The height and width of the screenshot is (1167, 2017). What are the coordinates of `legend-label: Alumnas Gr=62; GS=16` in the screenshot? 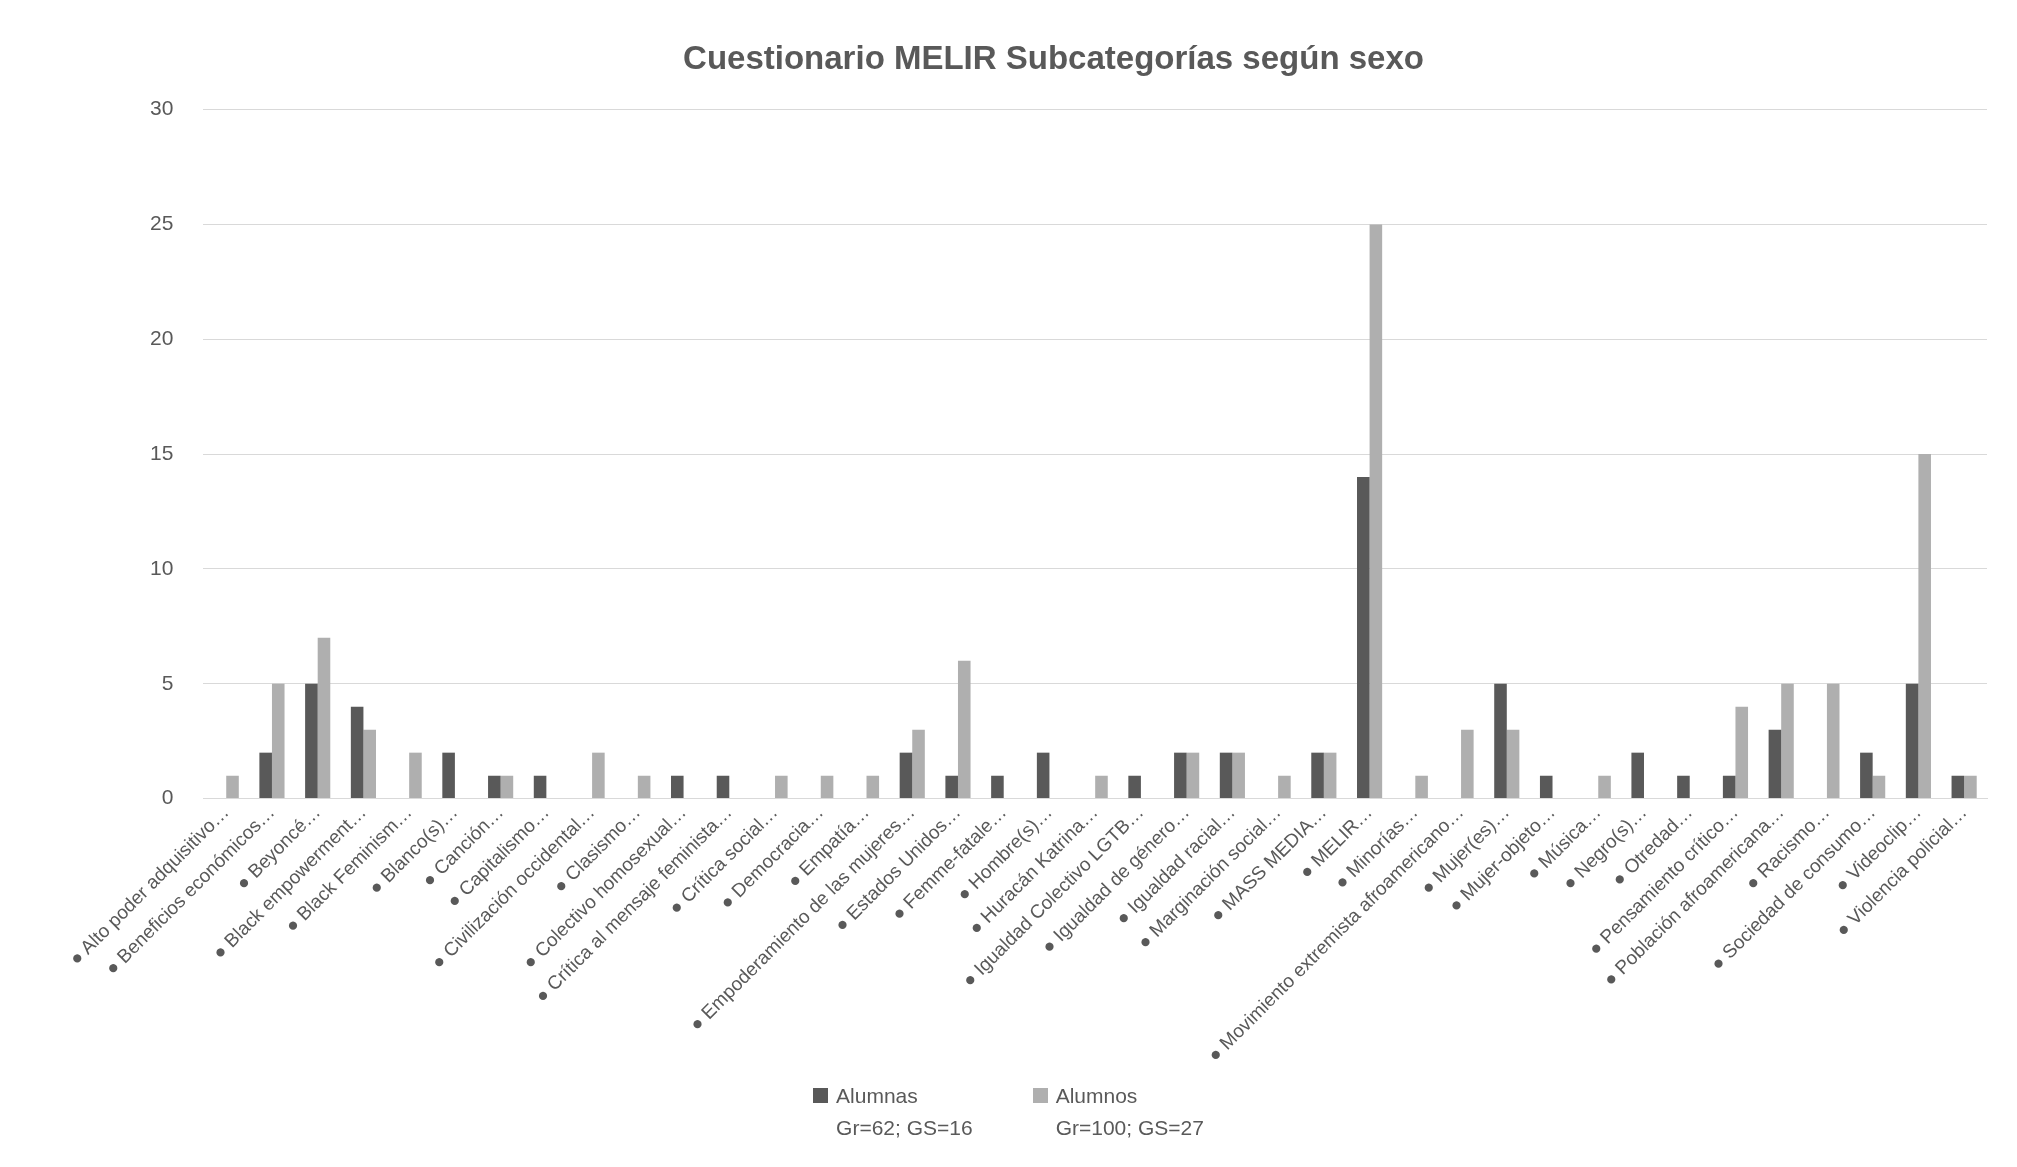 It's located at (904, 1112).